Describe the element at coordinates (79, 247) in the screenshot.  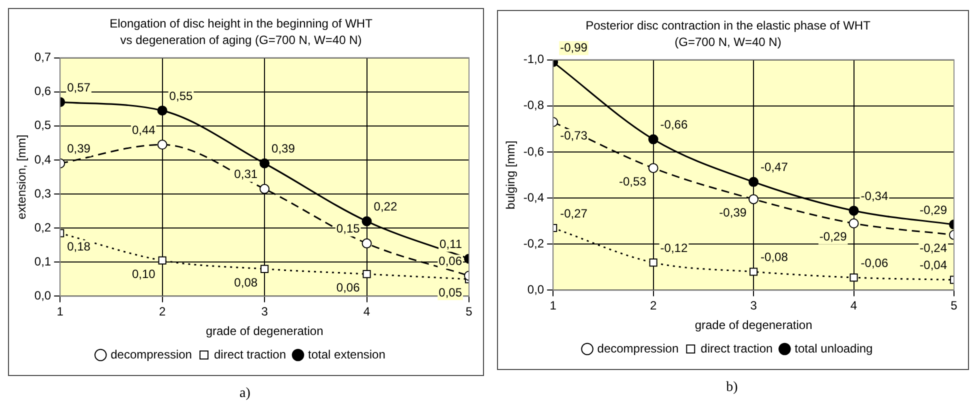
I see `data-label: 0,18` at that location.